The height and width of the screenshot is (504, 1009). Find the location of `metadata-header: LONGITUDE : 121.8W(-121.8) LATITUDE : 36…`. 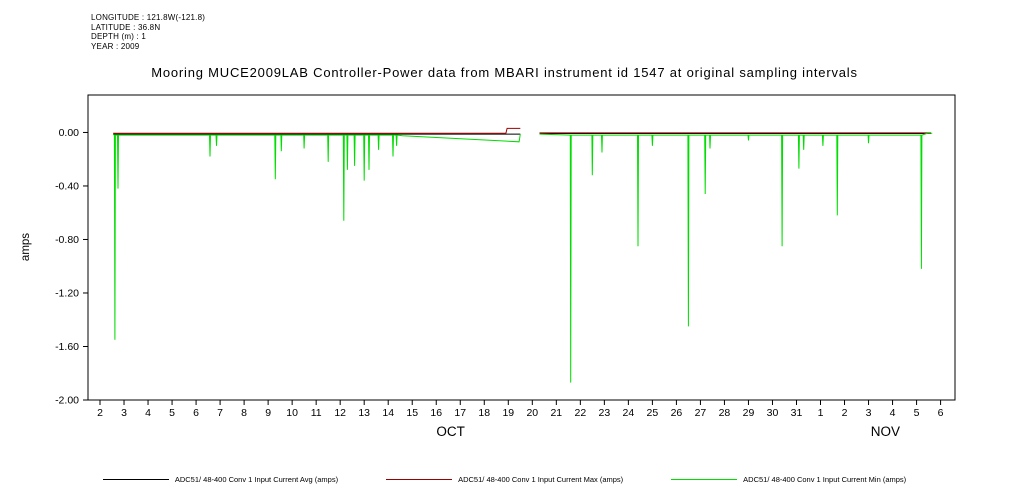

metadata-header: LONGITUDE : 121.8W(-121.8) LATITUDE : 36… is located at coordinates (148, 32).